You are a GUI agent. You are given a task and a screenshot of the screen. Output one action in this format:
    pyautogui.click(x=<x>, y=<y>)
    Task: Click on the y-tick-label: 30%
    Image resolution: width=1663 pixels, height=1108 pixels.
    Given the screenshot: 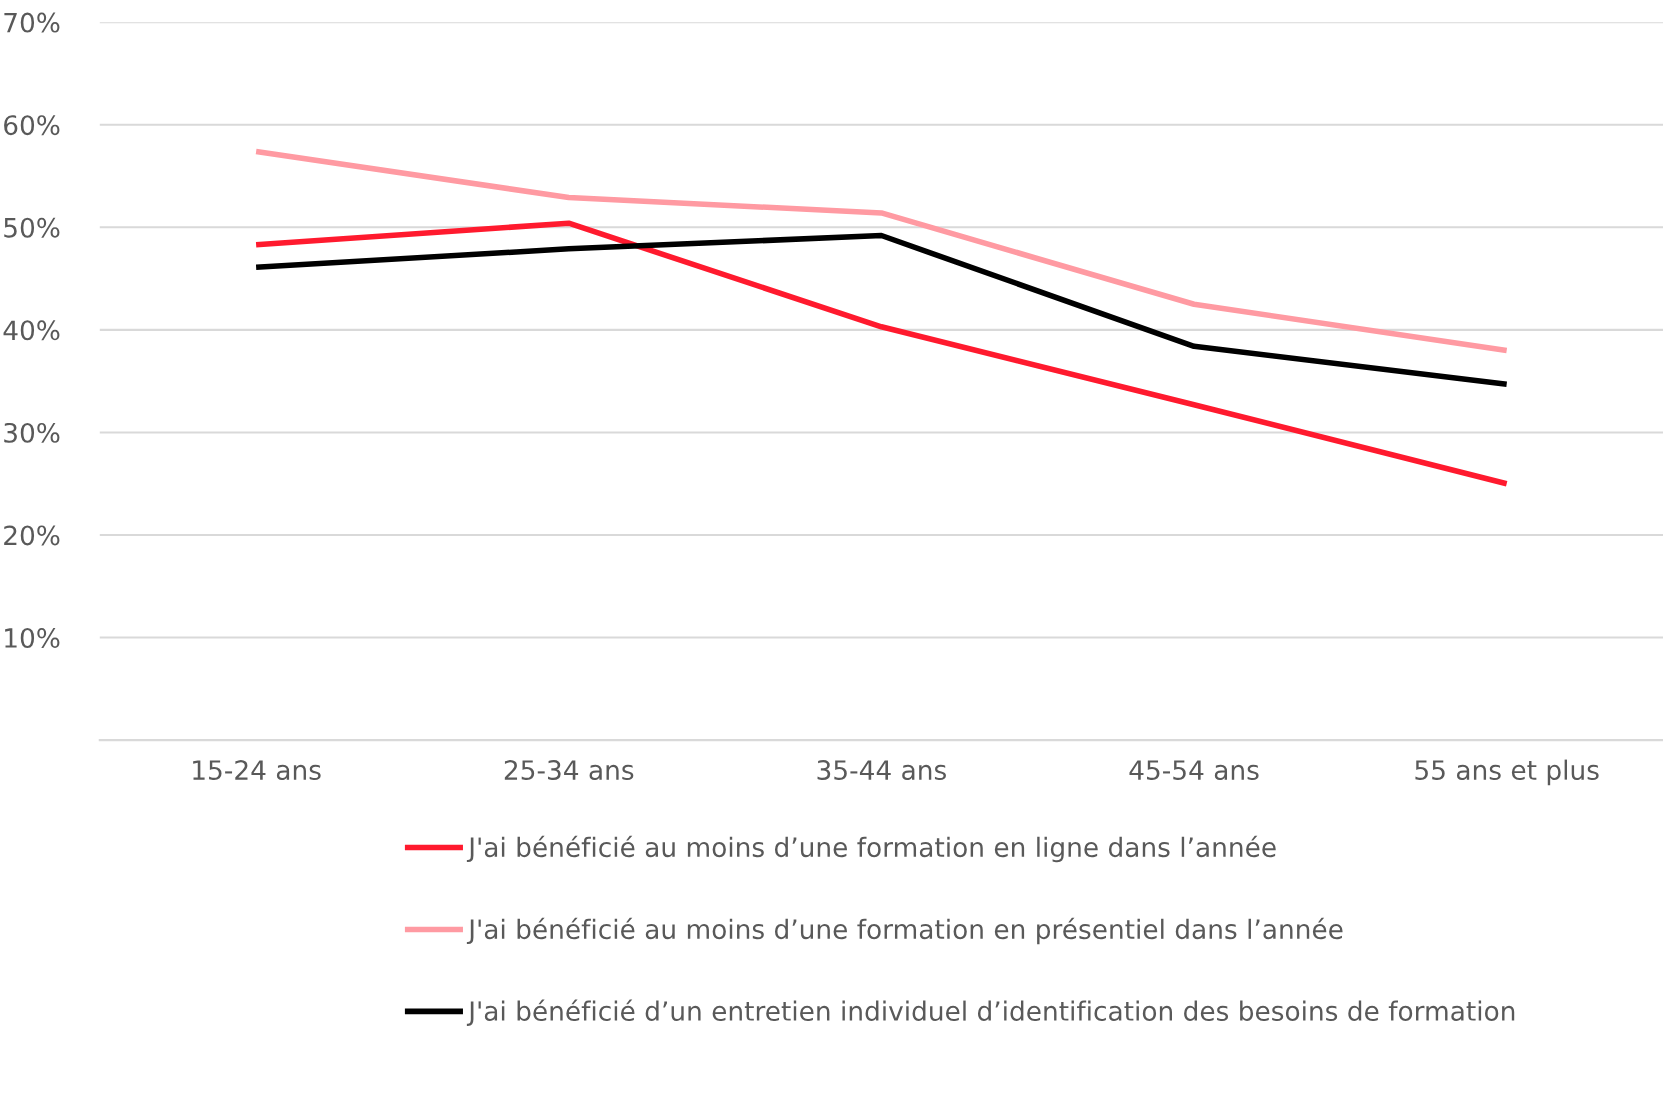 What is the action you would take?
    pyautogui.click(x=32, y=432)
    